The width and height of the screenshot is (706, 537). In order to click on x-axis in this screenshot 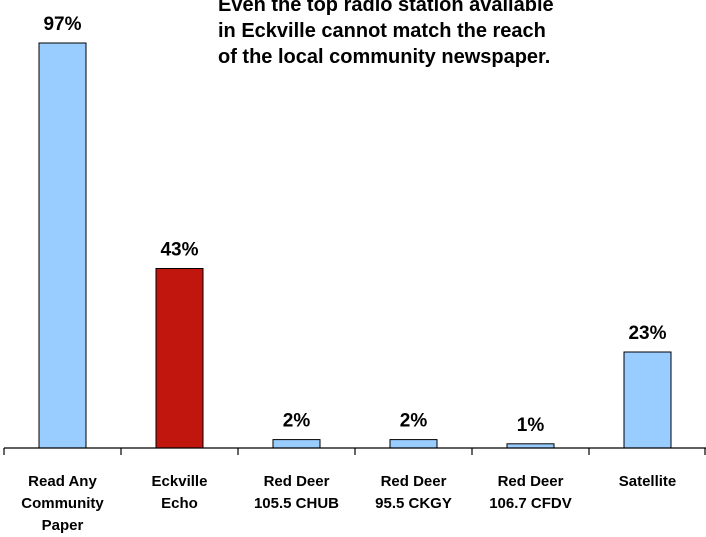, I will do `click(354, 451)`.